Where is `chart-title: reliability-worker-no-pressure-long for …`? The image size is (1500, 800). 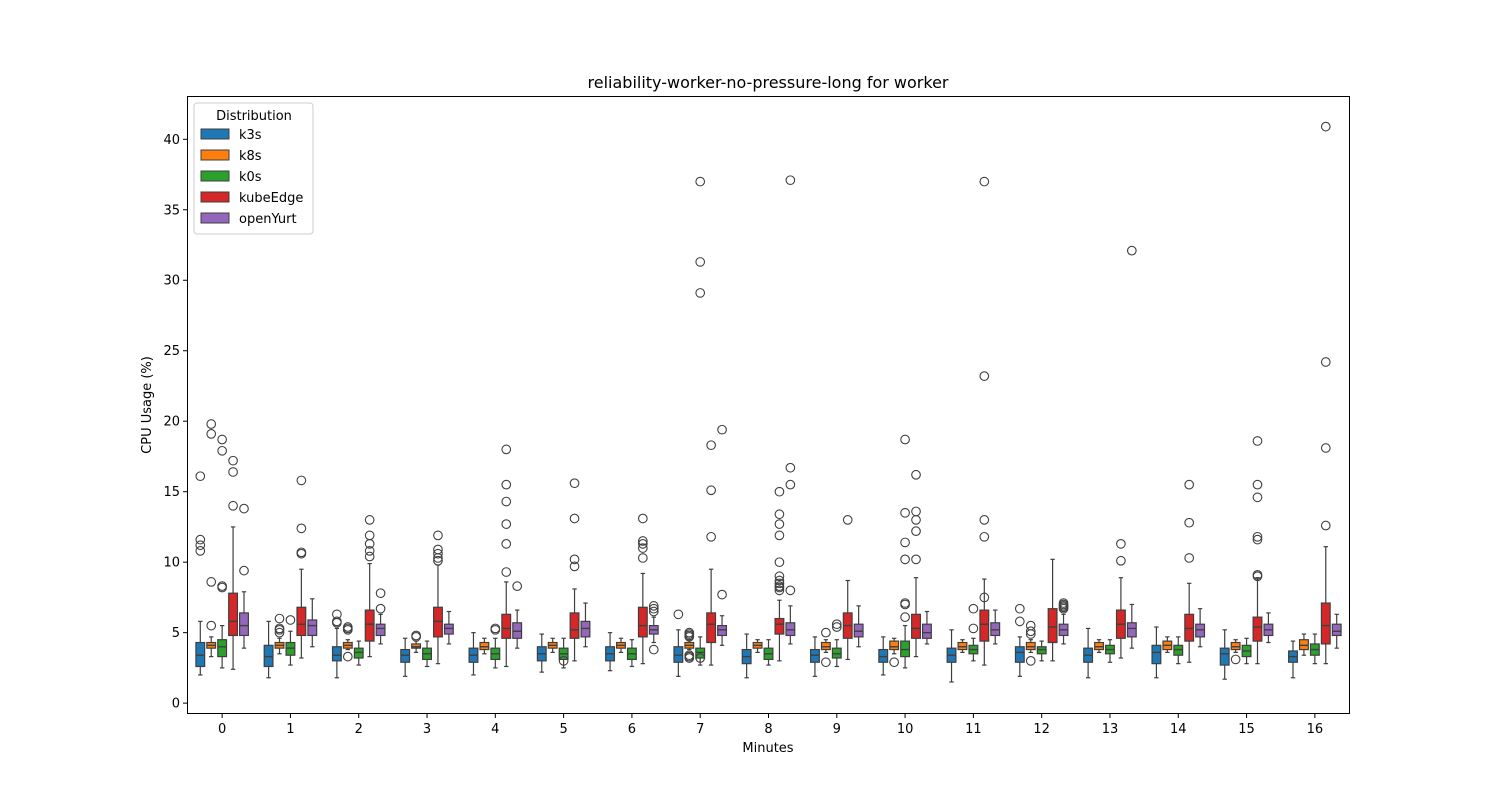
chart-title: reliability-worker-no-pressure-long for … is located at coordinates (768, 82).